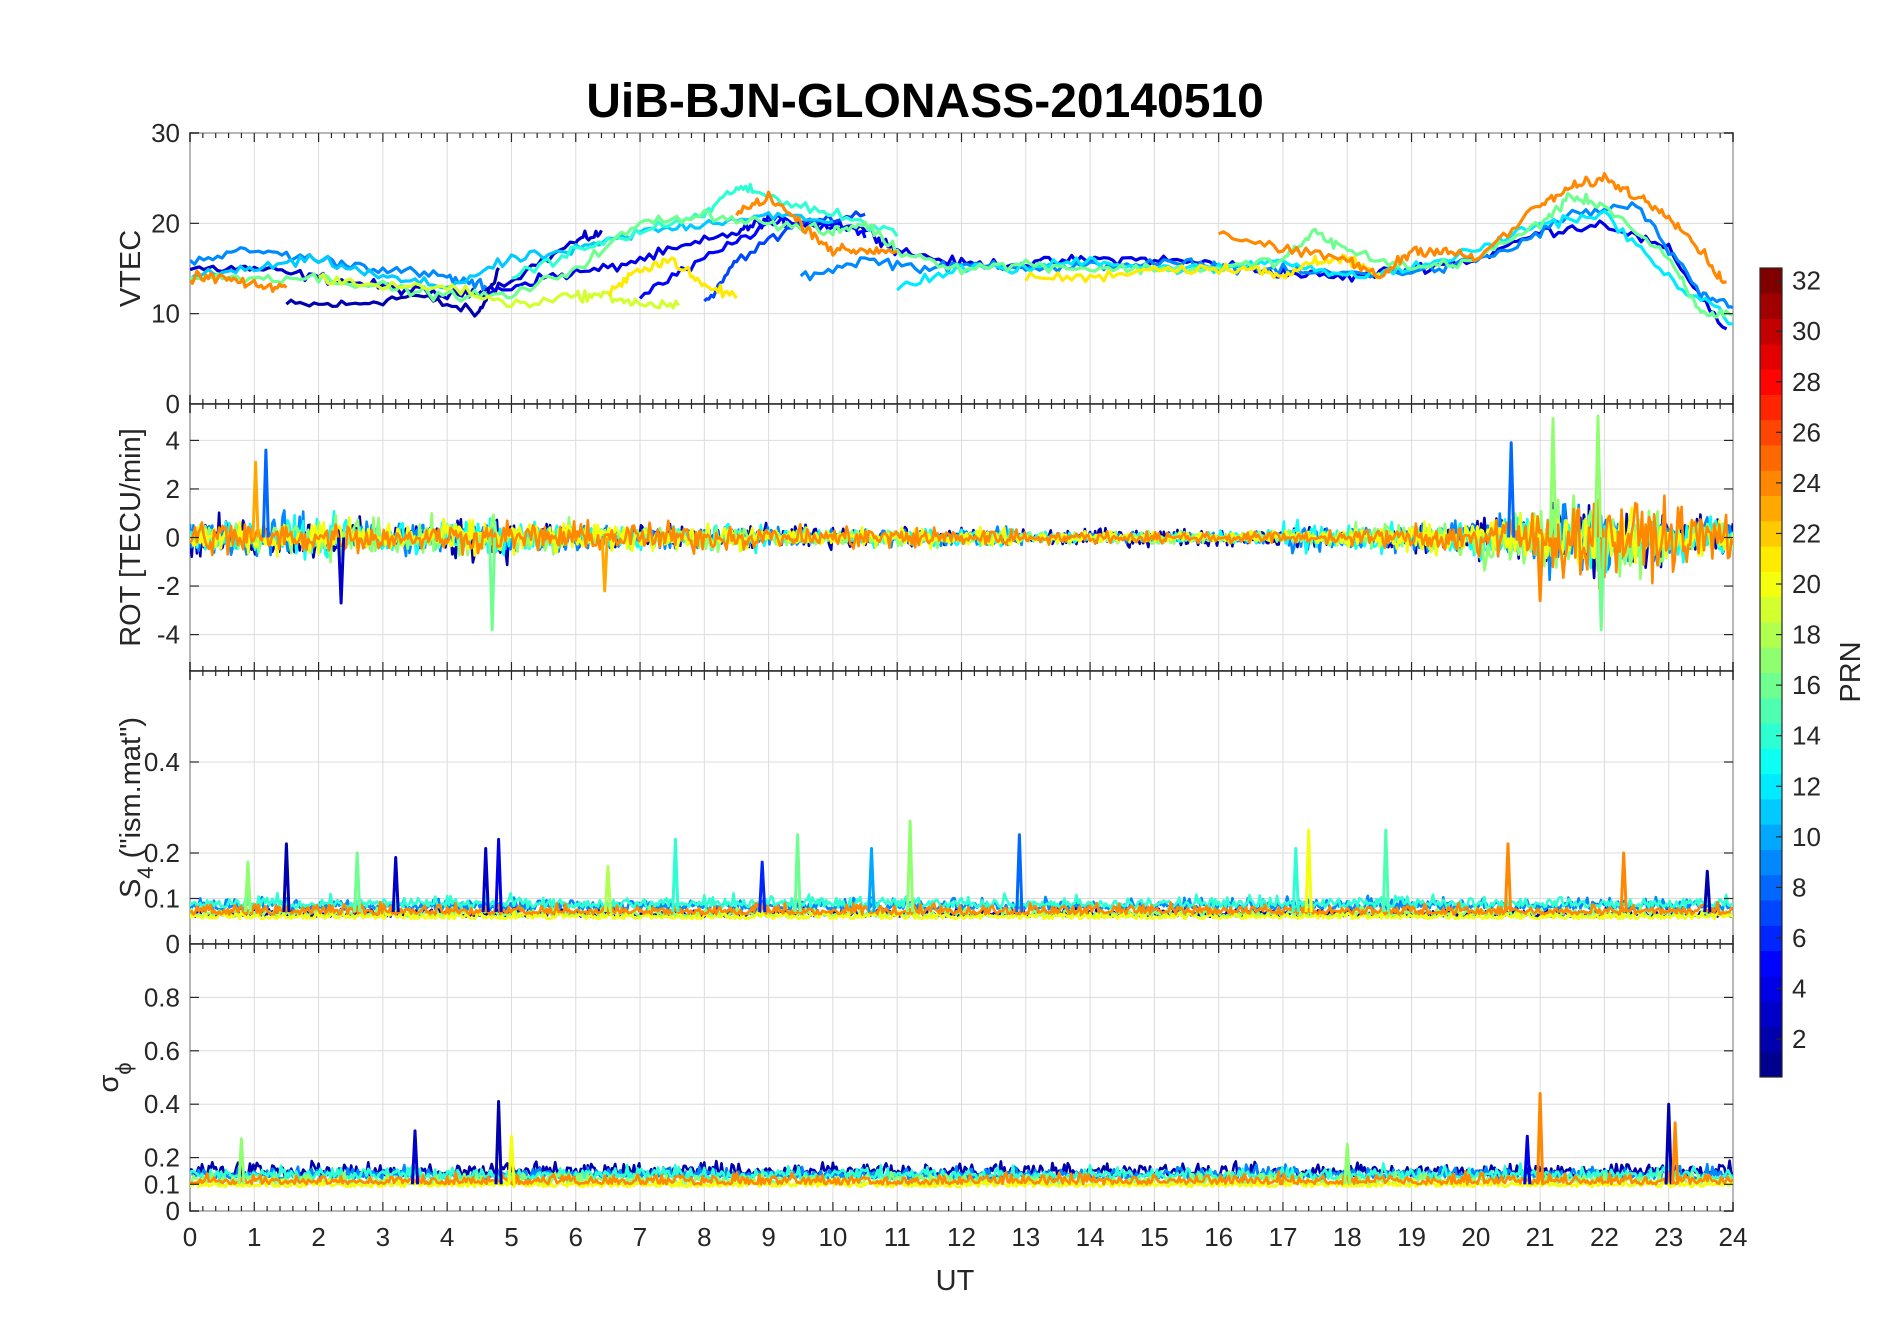 The width and height of the screenshot is (1902, 1330). Describe the element at coordinates (1806, 736) in the screenshot. I see `colorbar-tick-label: 14` at that location.